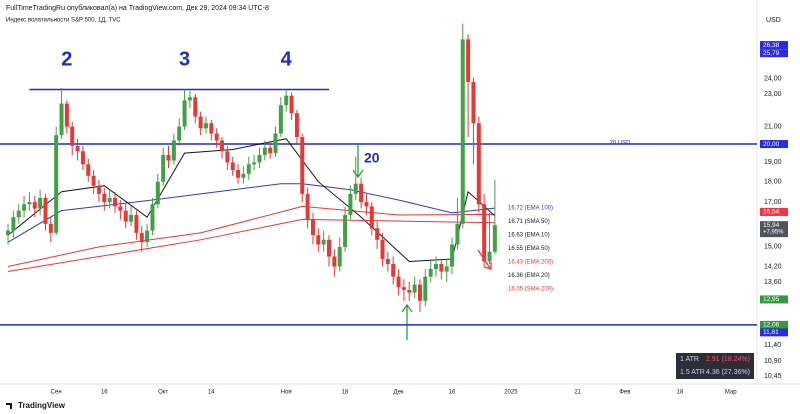 The image size is (800, 414). I want to click on annotation: 20, so click(372, 157).